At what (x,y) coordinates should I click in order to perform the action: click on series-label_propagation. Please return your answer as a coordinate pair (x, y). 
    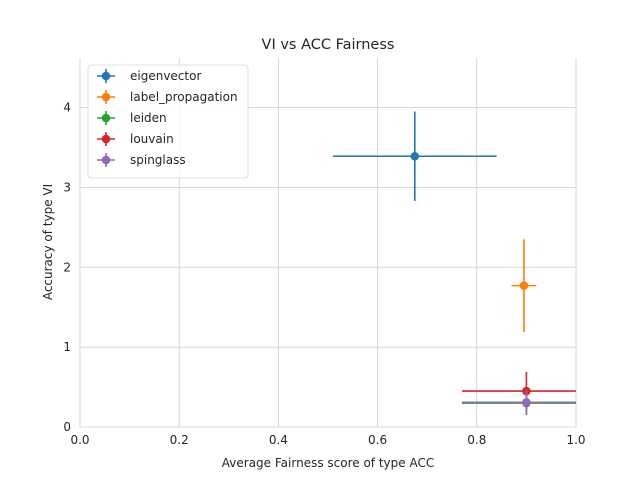
    Looking at the image, I should click on (524, 285).